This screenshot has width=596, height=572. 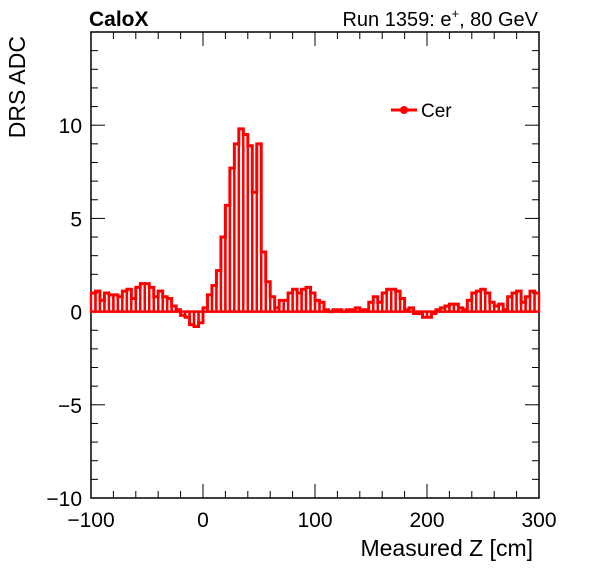 What do you see at coordinates (396, 20) in the screenshot?
I see `run-label-prefix: Run 1359: e` at bounding box center [396, 20].